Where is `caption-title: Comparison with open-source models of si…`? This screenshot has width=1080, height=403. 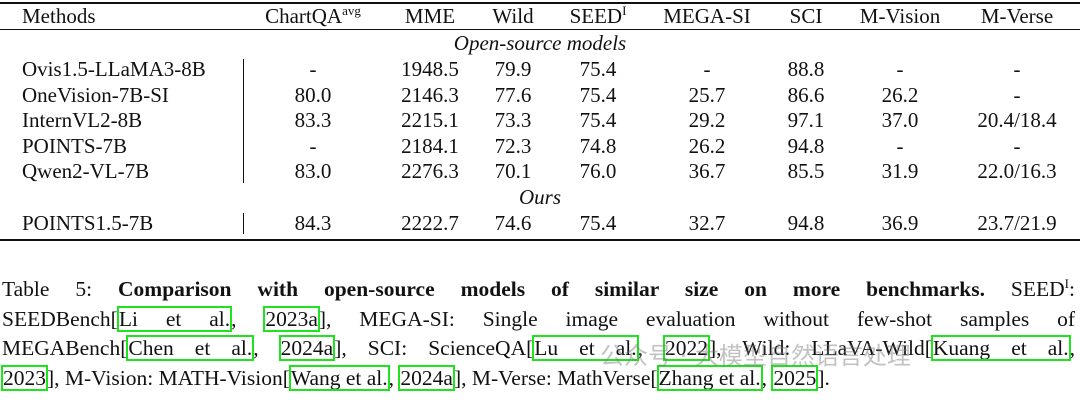 caption-title: Comparison with open-source models of si… is located at coordinates (551, 289).